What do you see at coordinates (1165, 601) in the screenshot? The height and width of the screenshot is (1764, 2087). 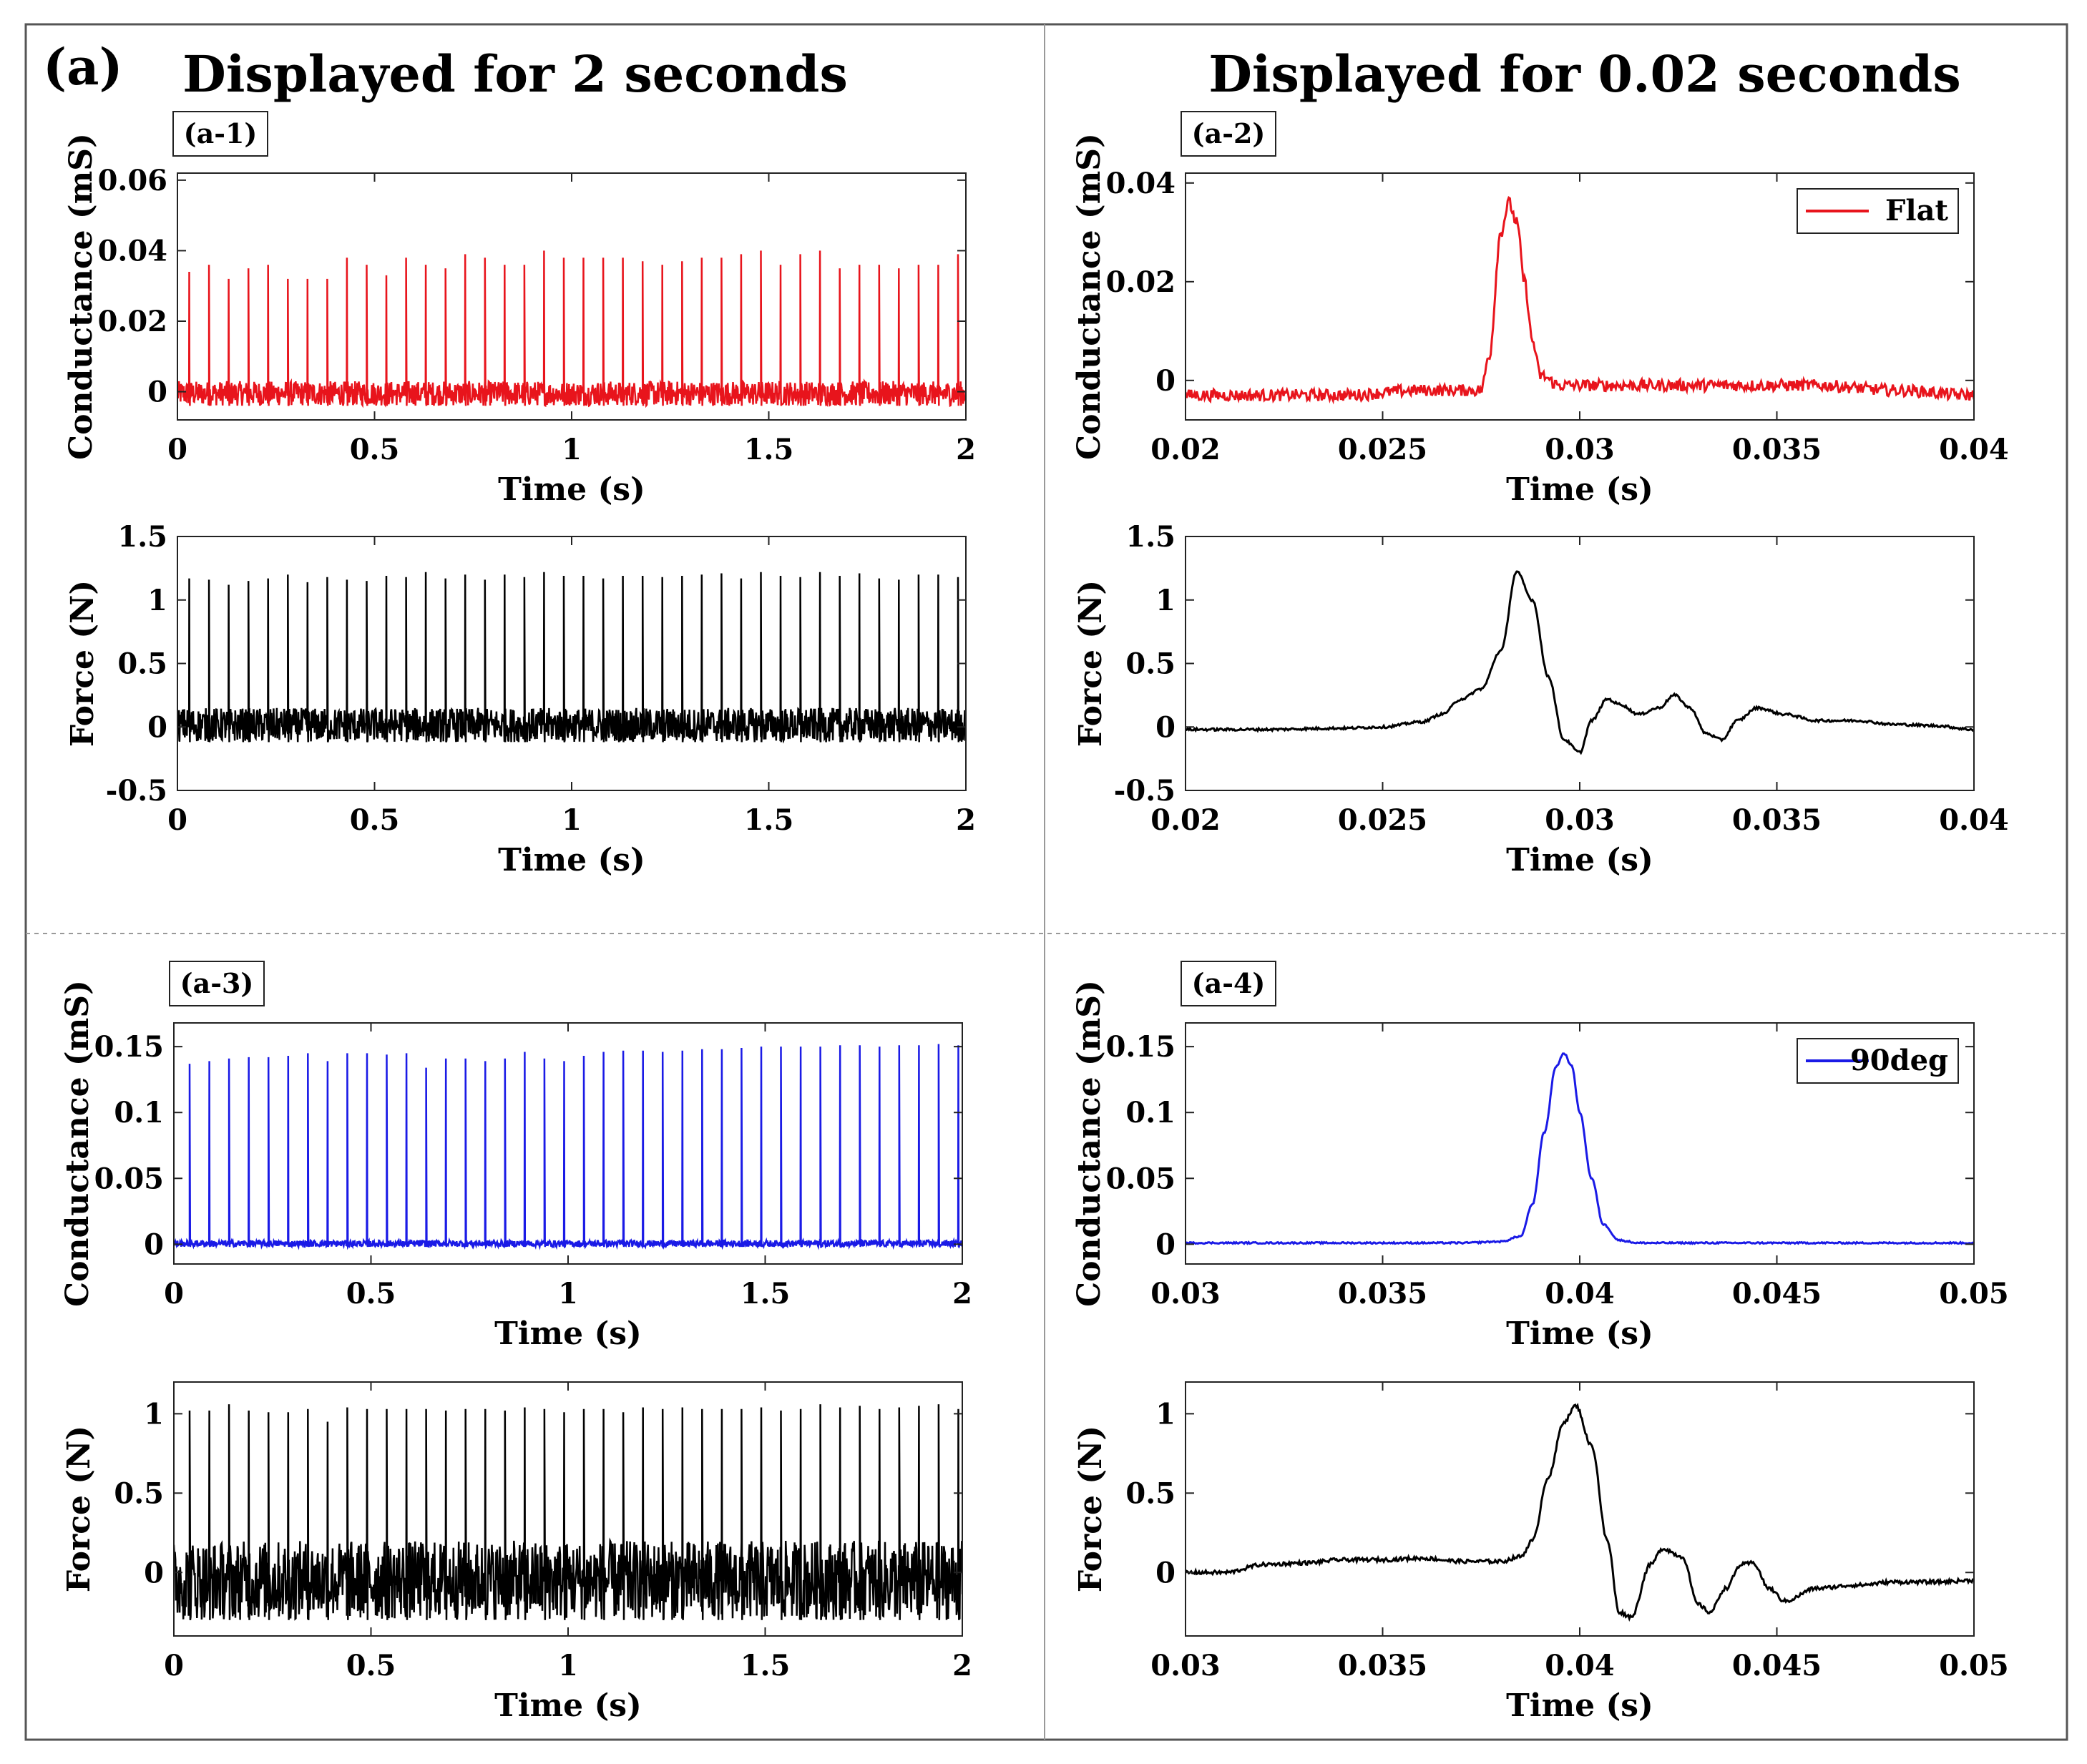 I see `a2-force-ytick-label: 1` at bounding box center [1165, 601].